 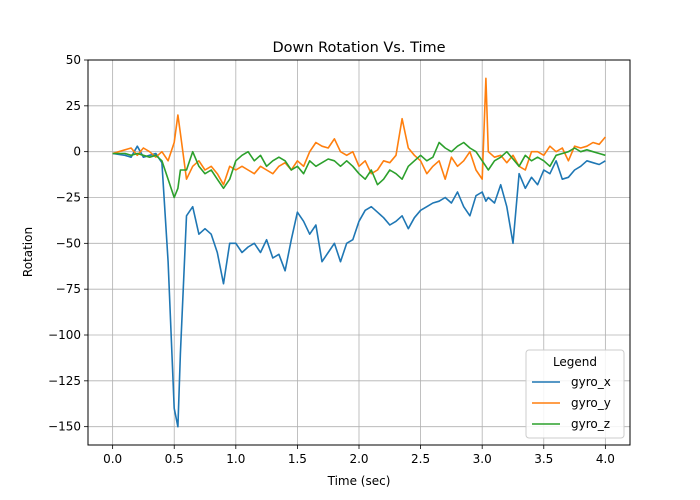 I want to click on y-tick-label: 50, so click(x=73, y=60).